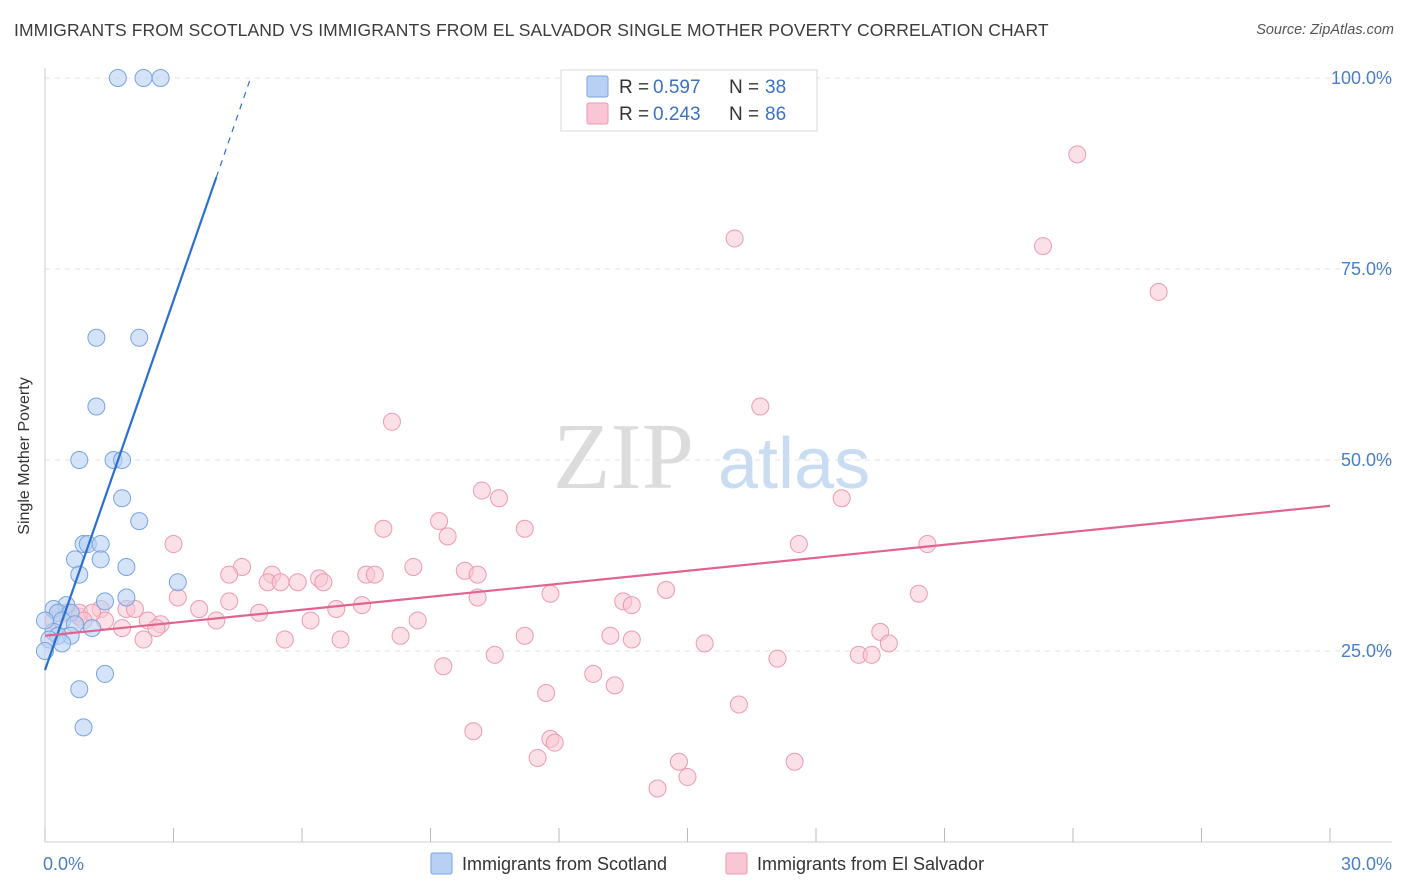 The width and height of the screenshot is (1406, 892). I want to click on series-scotland-points, so click(111, 403).